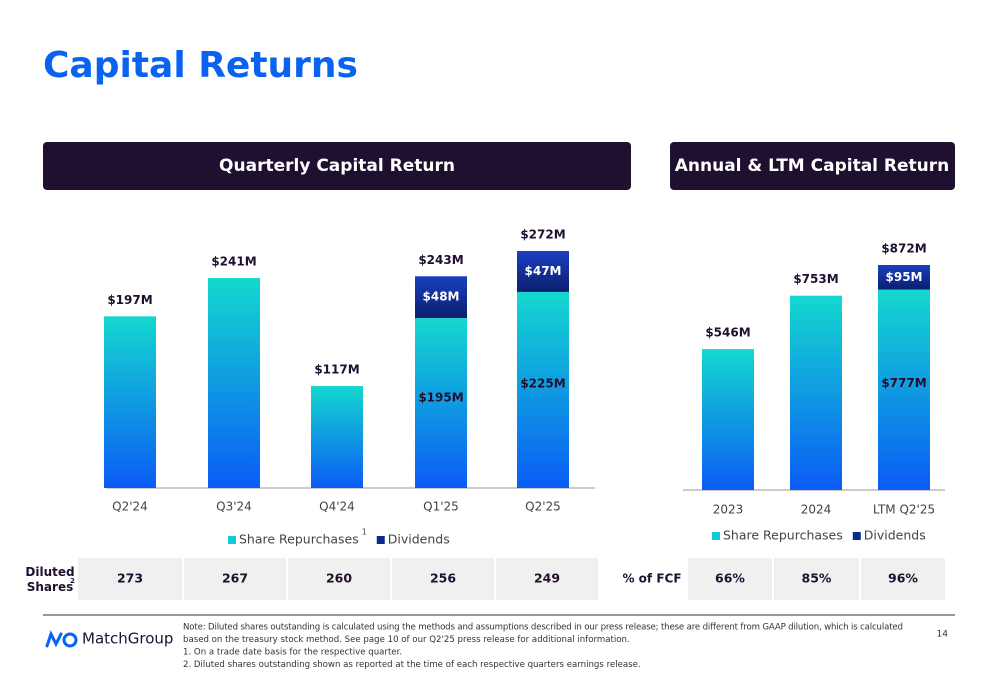  What do you see at coordinates (651, 579) in the screenshot?
I see `row-label: % of FCF` at bounding box center [651, 579].